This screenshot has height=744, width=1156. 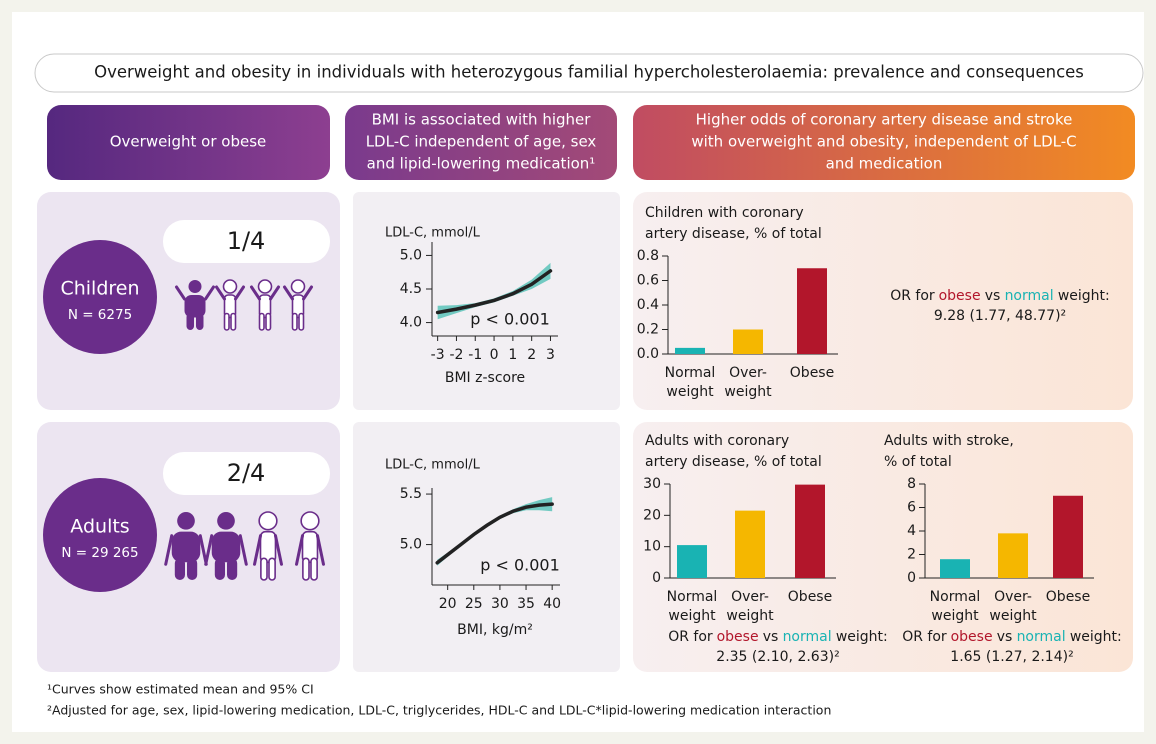 I want to click on x-tick-label: -1, so click(x=475, y=355).